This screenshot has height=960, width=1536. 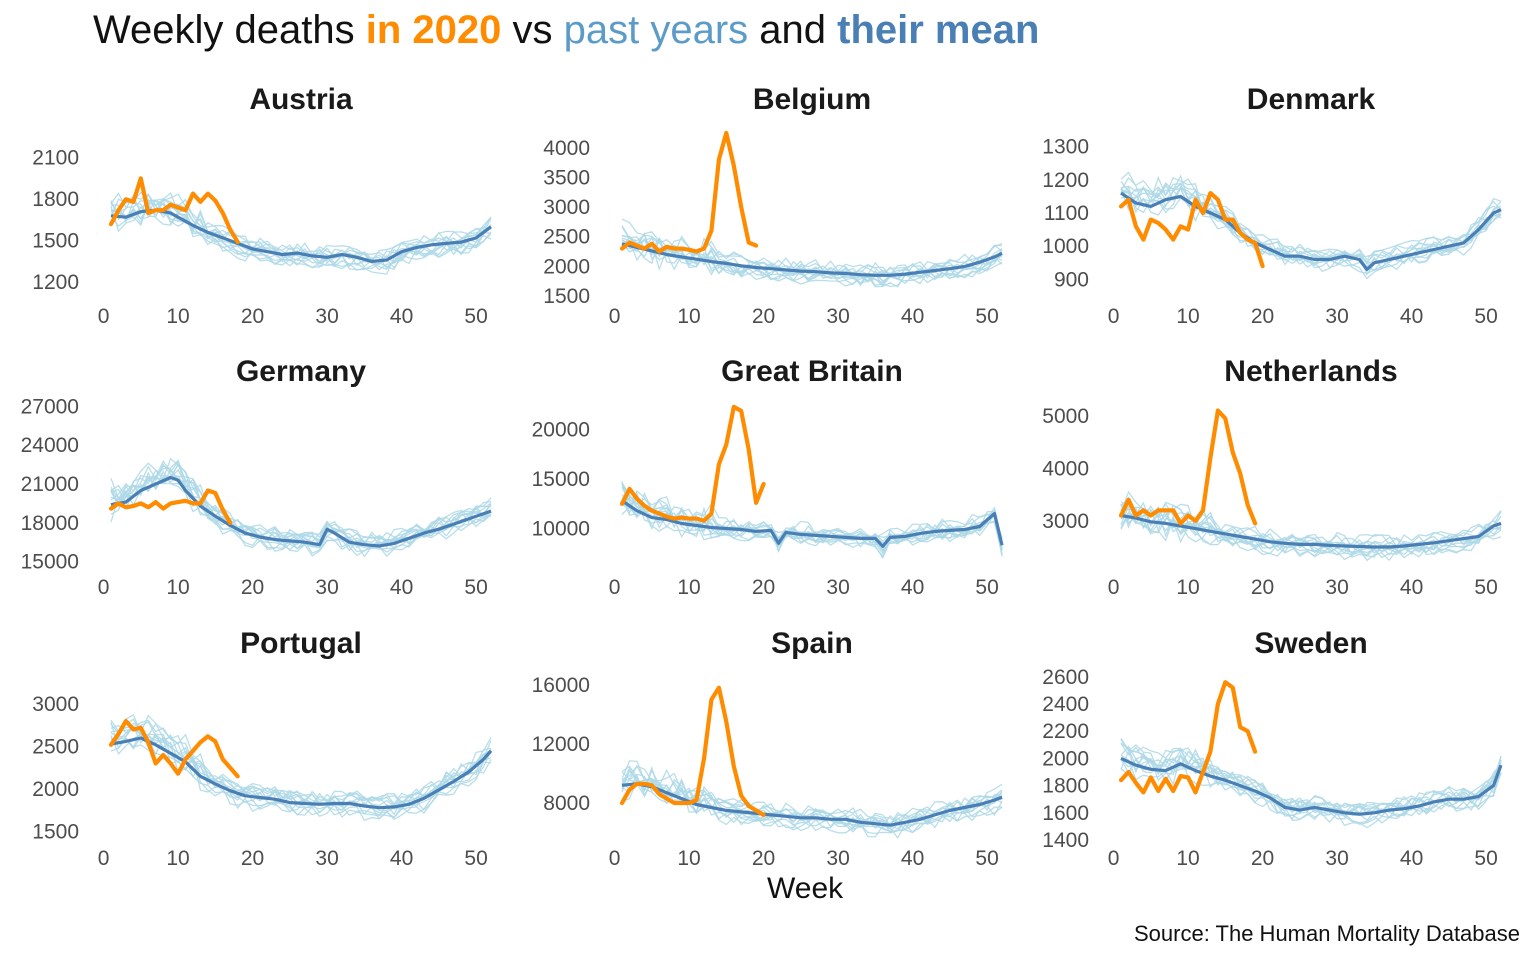 What do you see at coordinates (938, 30) in the screenshot?
I see `title-part-mean: their mean` at bounding box center [938, 30].